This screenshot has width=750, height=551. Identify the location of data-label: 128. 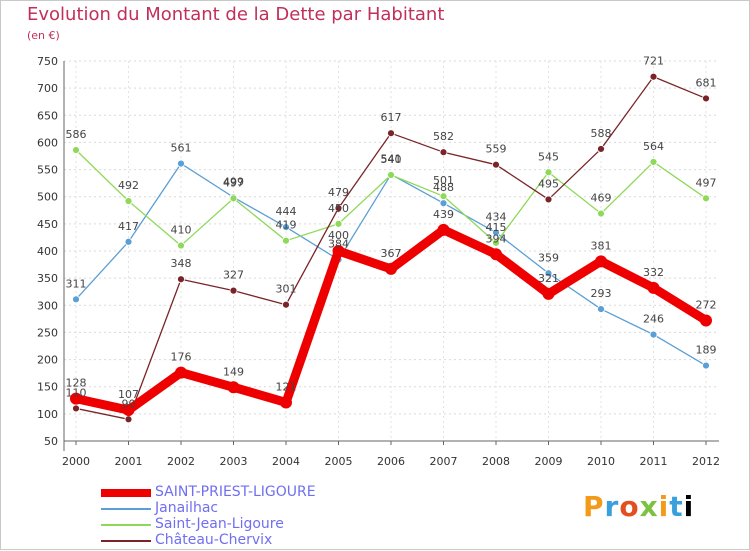
(76, 383).